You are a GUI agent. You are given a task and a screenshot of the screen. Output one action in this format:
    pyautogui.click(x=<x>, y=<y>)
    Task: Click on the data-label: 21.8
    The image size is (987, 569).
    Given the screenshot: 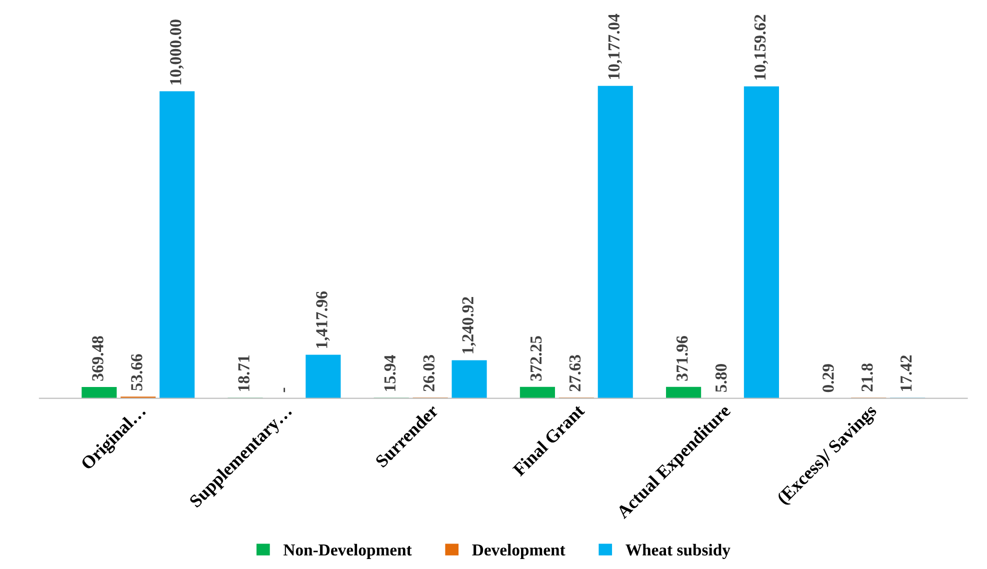 What is the action you would take?
    pyautogui.click(x=867, y=377)
    